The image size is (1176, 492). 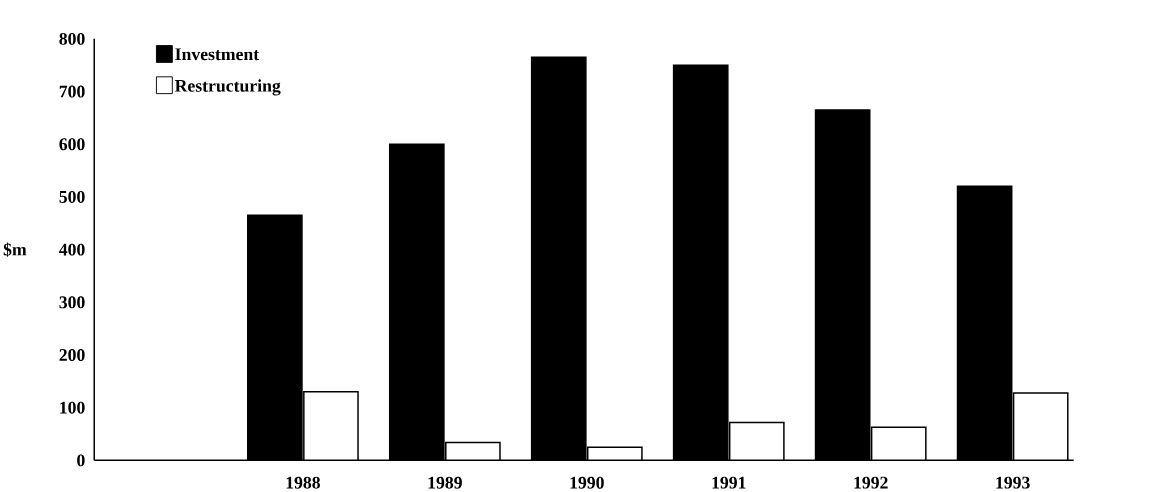 What do you see at coordinates (72, 197) in the screenshot?
I see `y-tick-label: 500` at bounding box center [72, 197].